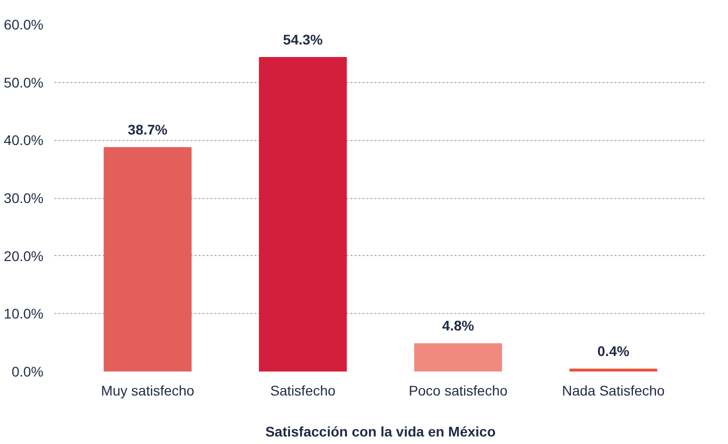 The image size is (728, 444). What do you see at coordinates (613, 351) in the screenshot?
I see `data-label: 0.4%` at bounding box center [613, 351].